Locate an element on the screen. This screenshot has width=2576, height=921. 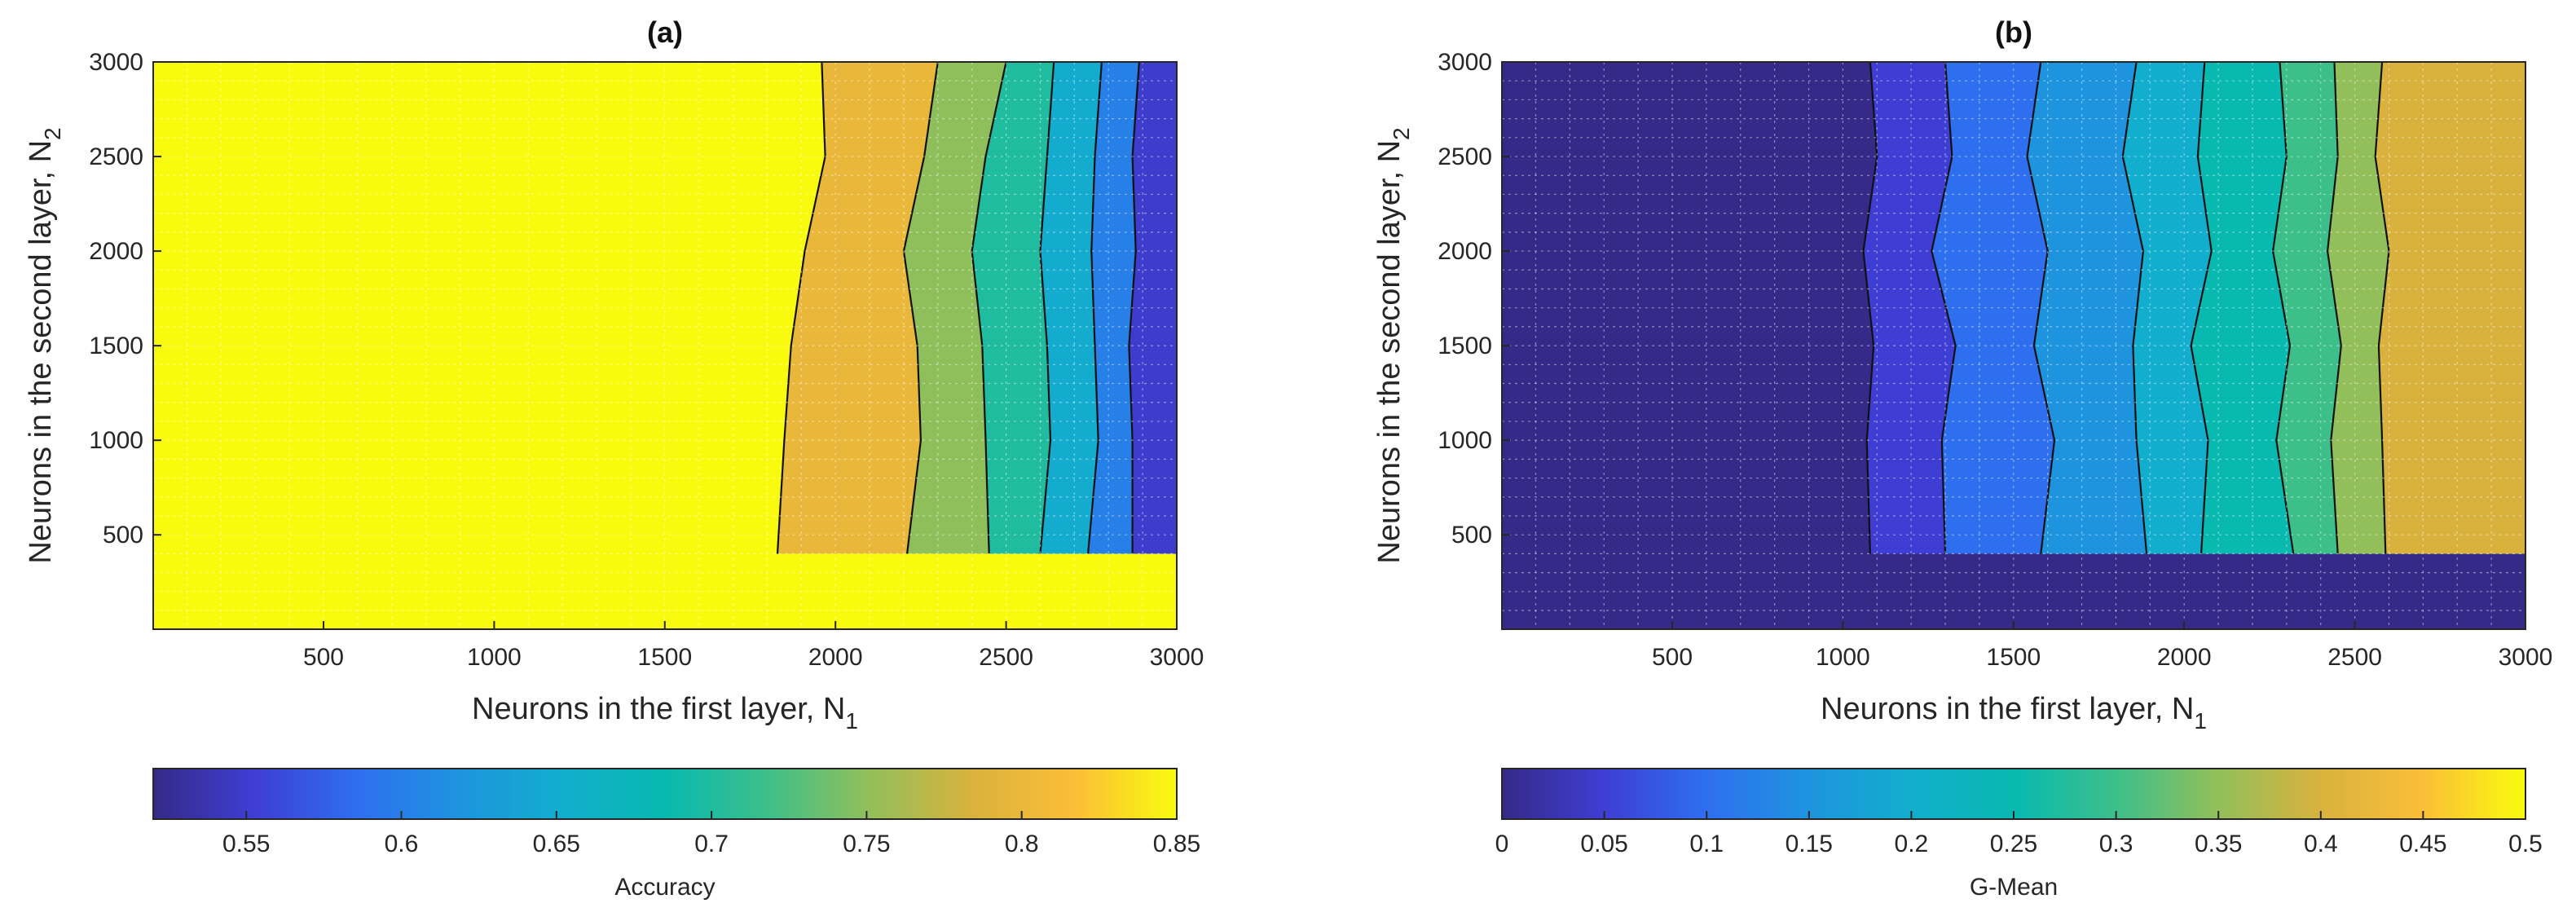
colorbar-tick-label: 0 is located at coordinates (1502, 844).